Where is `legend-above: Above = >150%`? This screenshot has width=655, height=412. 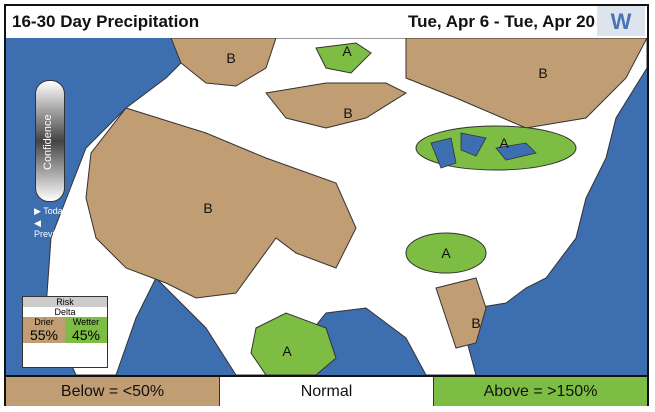
legend-above: Above = >150% is located at coordinates (540, 391).